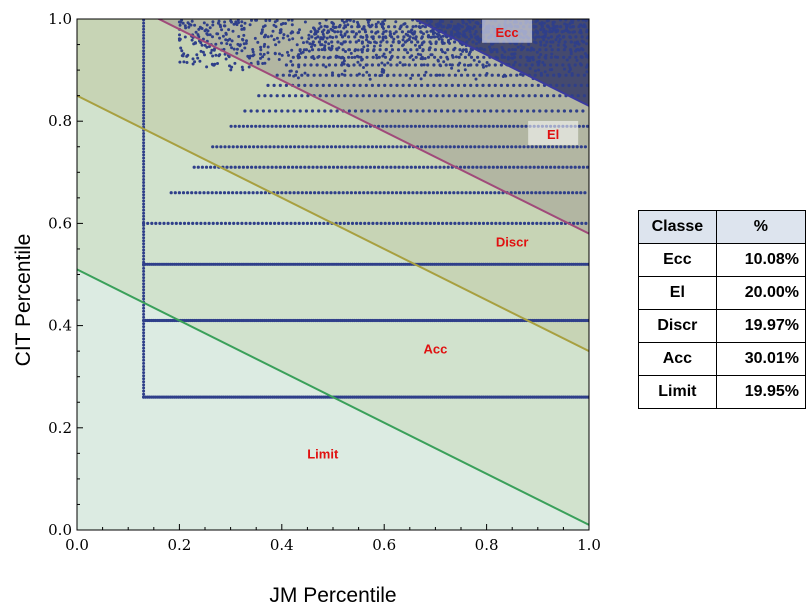  I want to click on header-classe: Classe, so click(677, 227).